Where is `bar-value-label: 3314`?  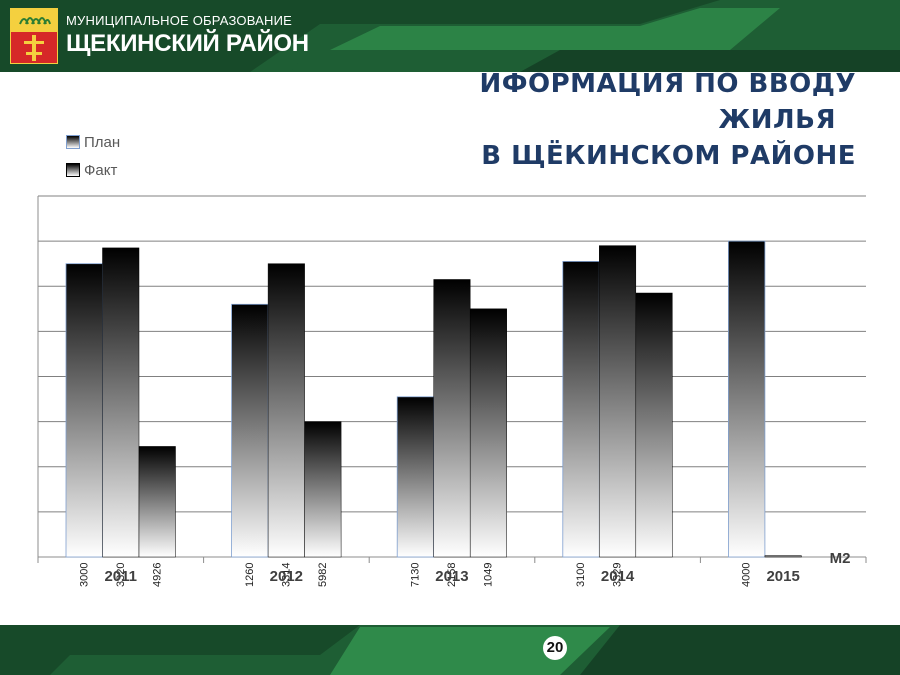 bar-value-label: 3314 is located at coordinates (286, 575).